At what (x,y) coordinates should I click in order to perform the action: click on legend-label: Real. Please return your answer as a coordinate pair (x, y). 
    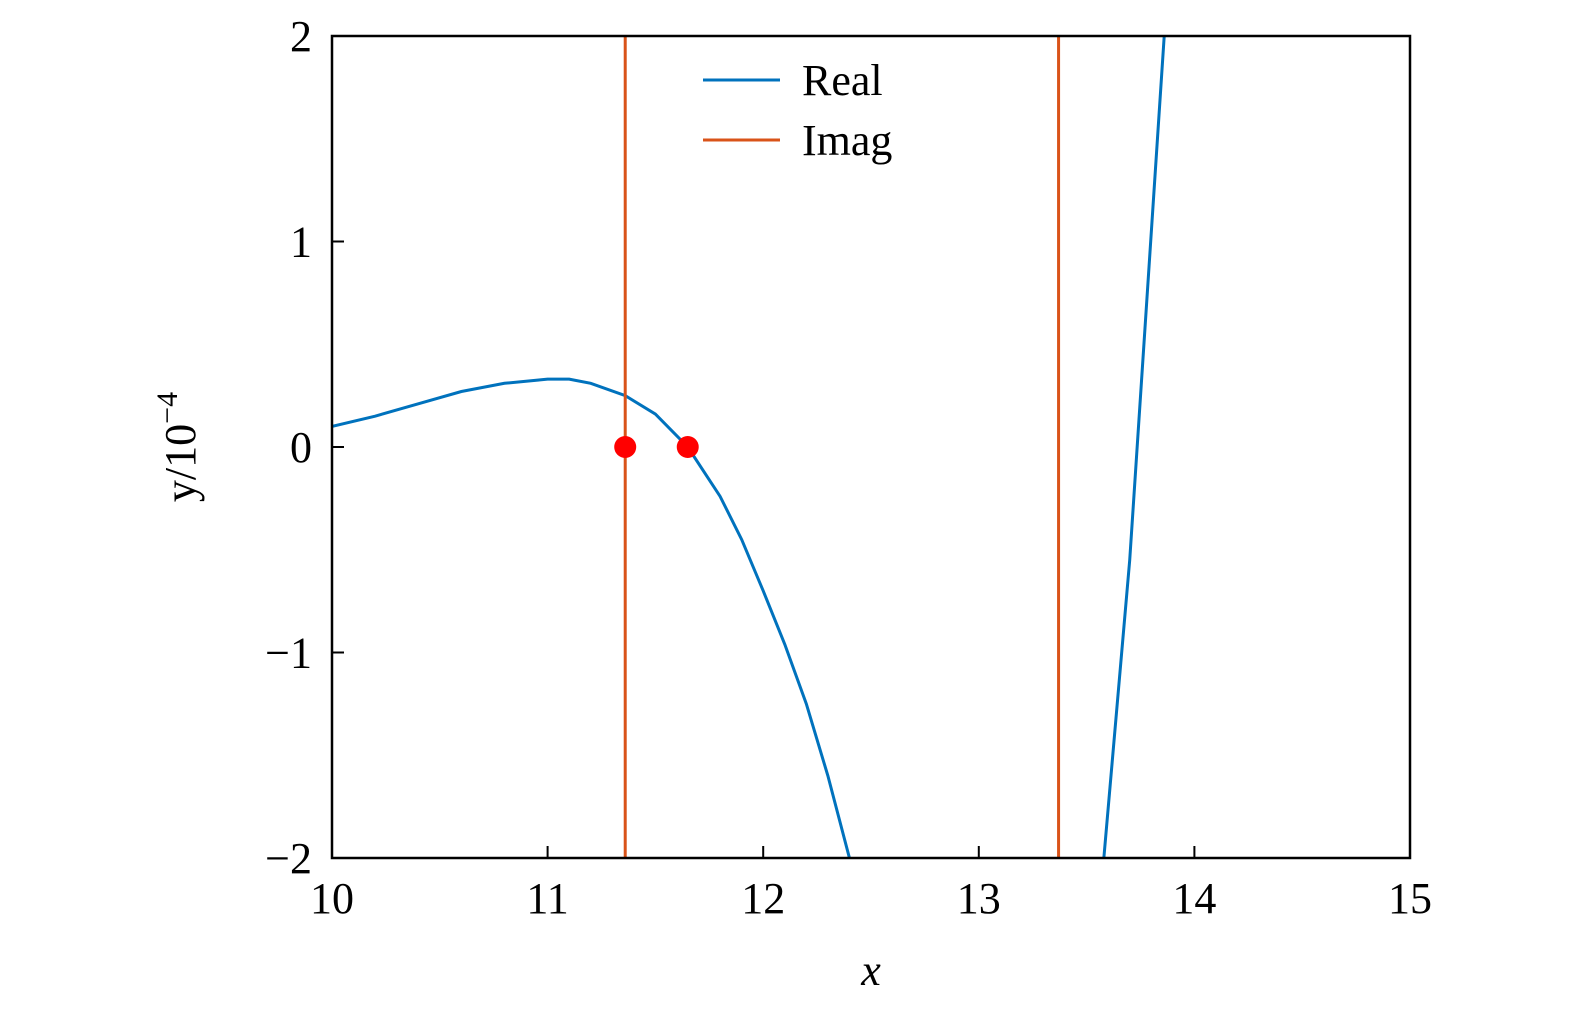
    Looking at the image, I should click on (842, 80).